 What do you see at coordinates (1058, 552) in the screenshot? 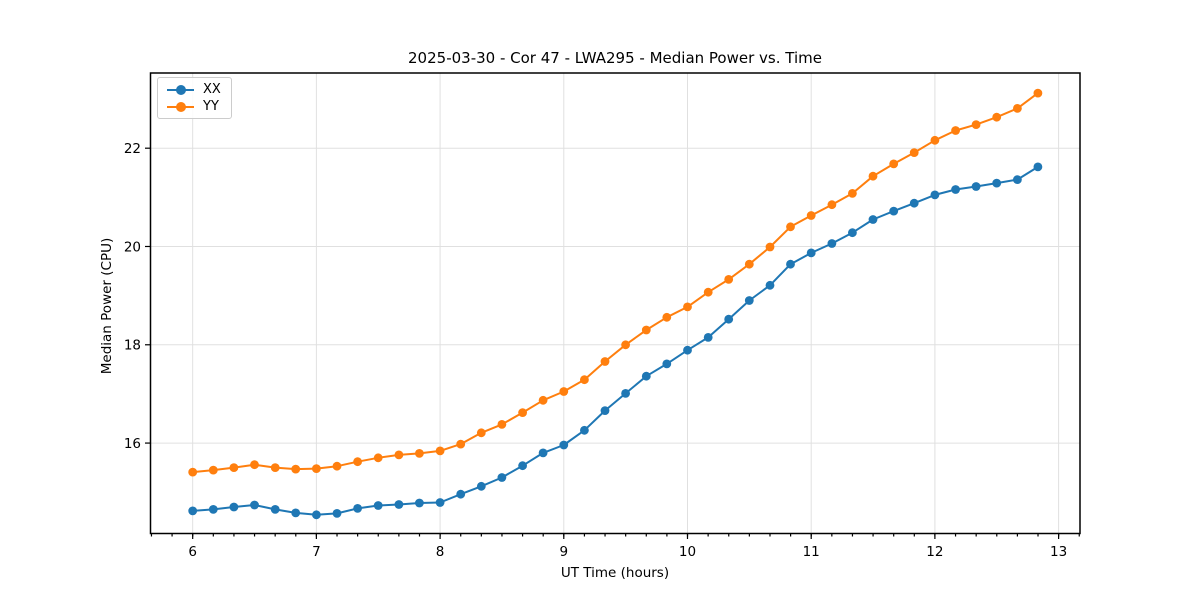
I see `x-tick-label: 13` at bounding box center [1058, 552].